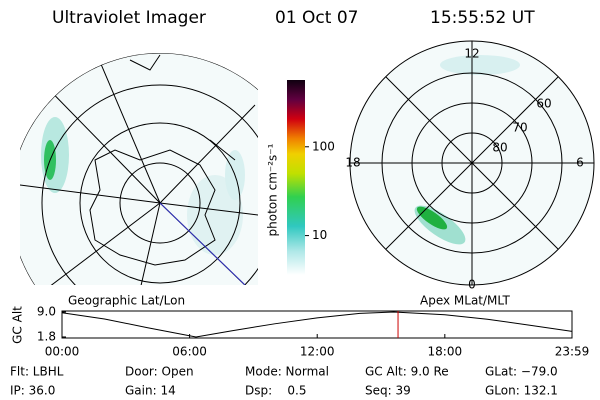  I want to click on mlt-label: 0, so click(472, 285).